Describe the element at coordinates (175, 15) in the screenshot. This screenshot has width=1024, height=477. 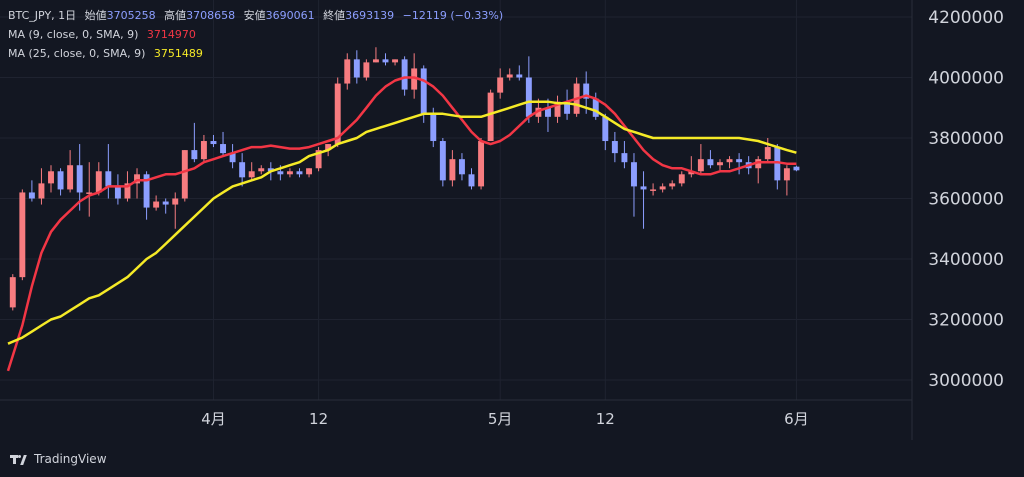
I see `legend-high-label: 高値` at that location.